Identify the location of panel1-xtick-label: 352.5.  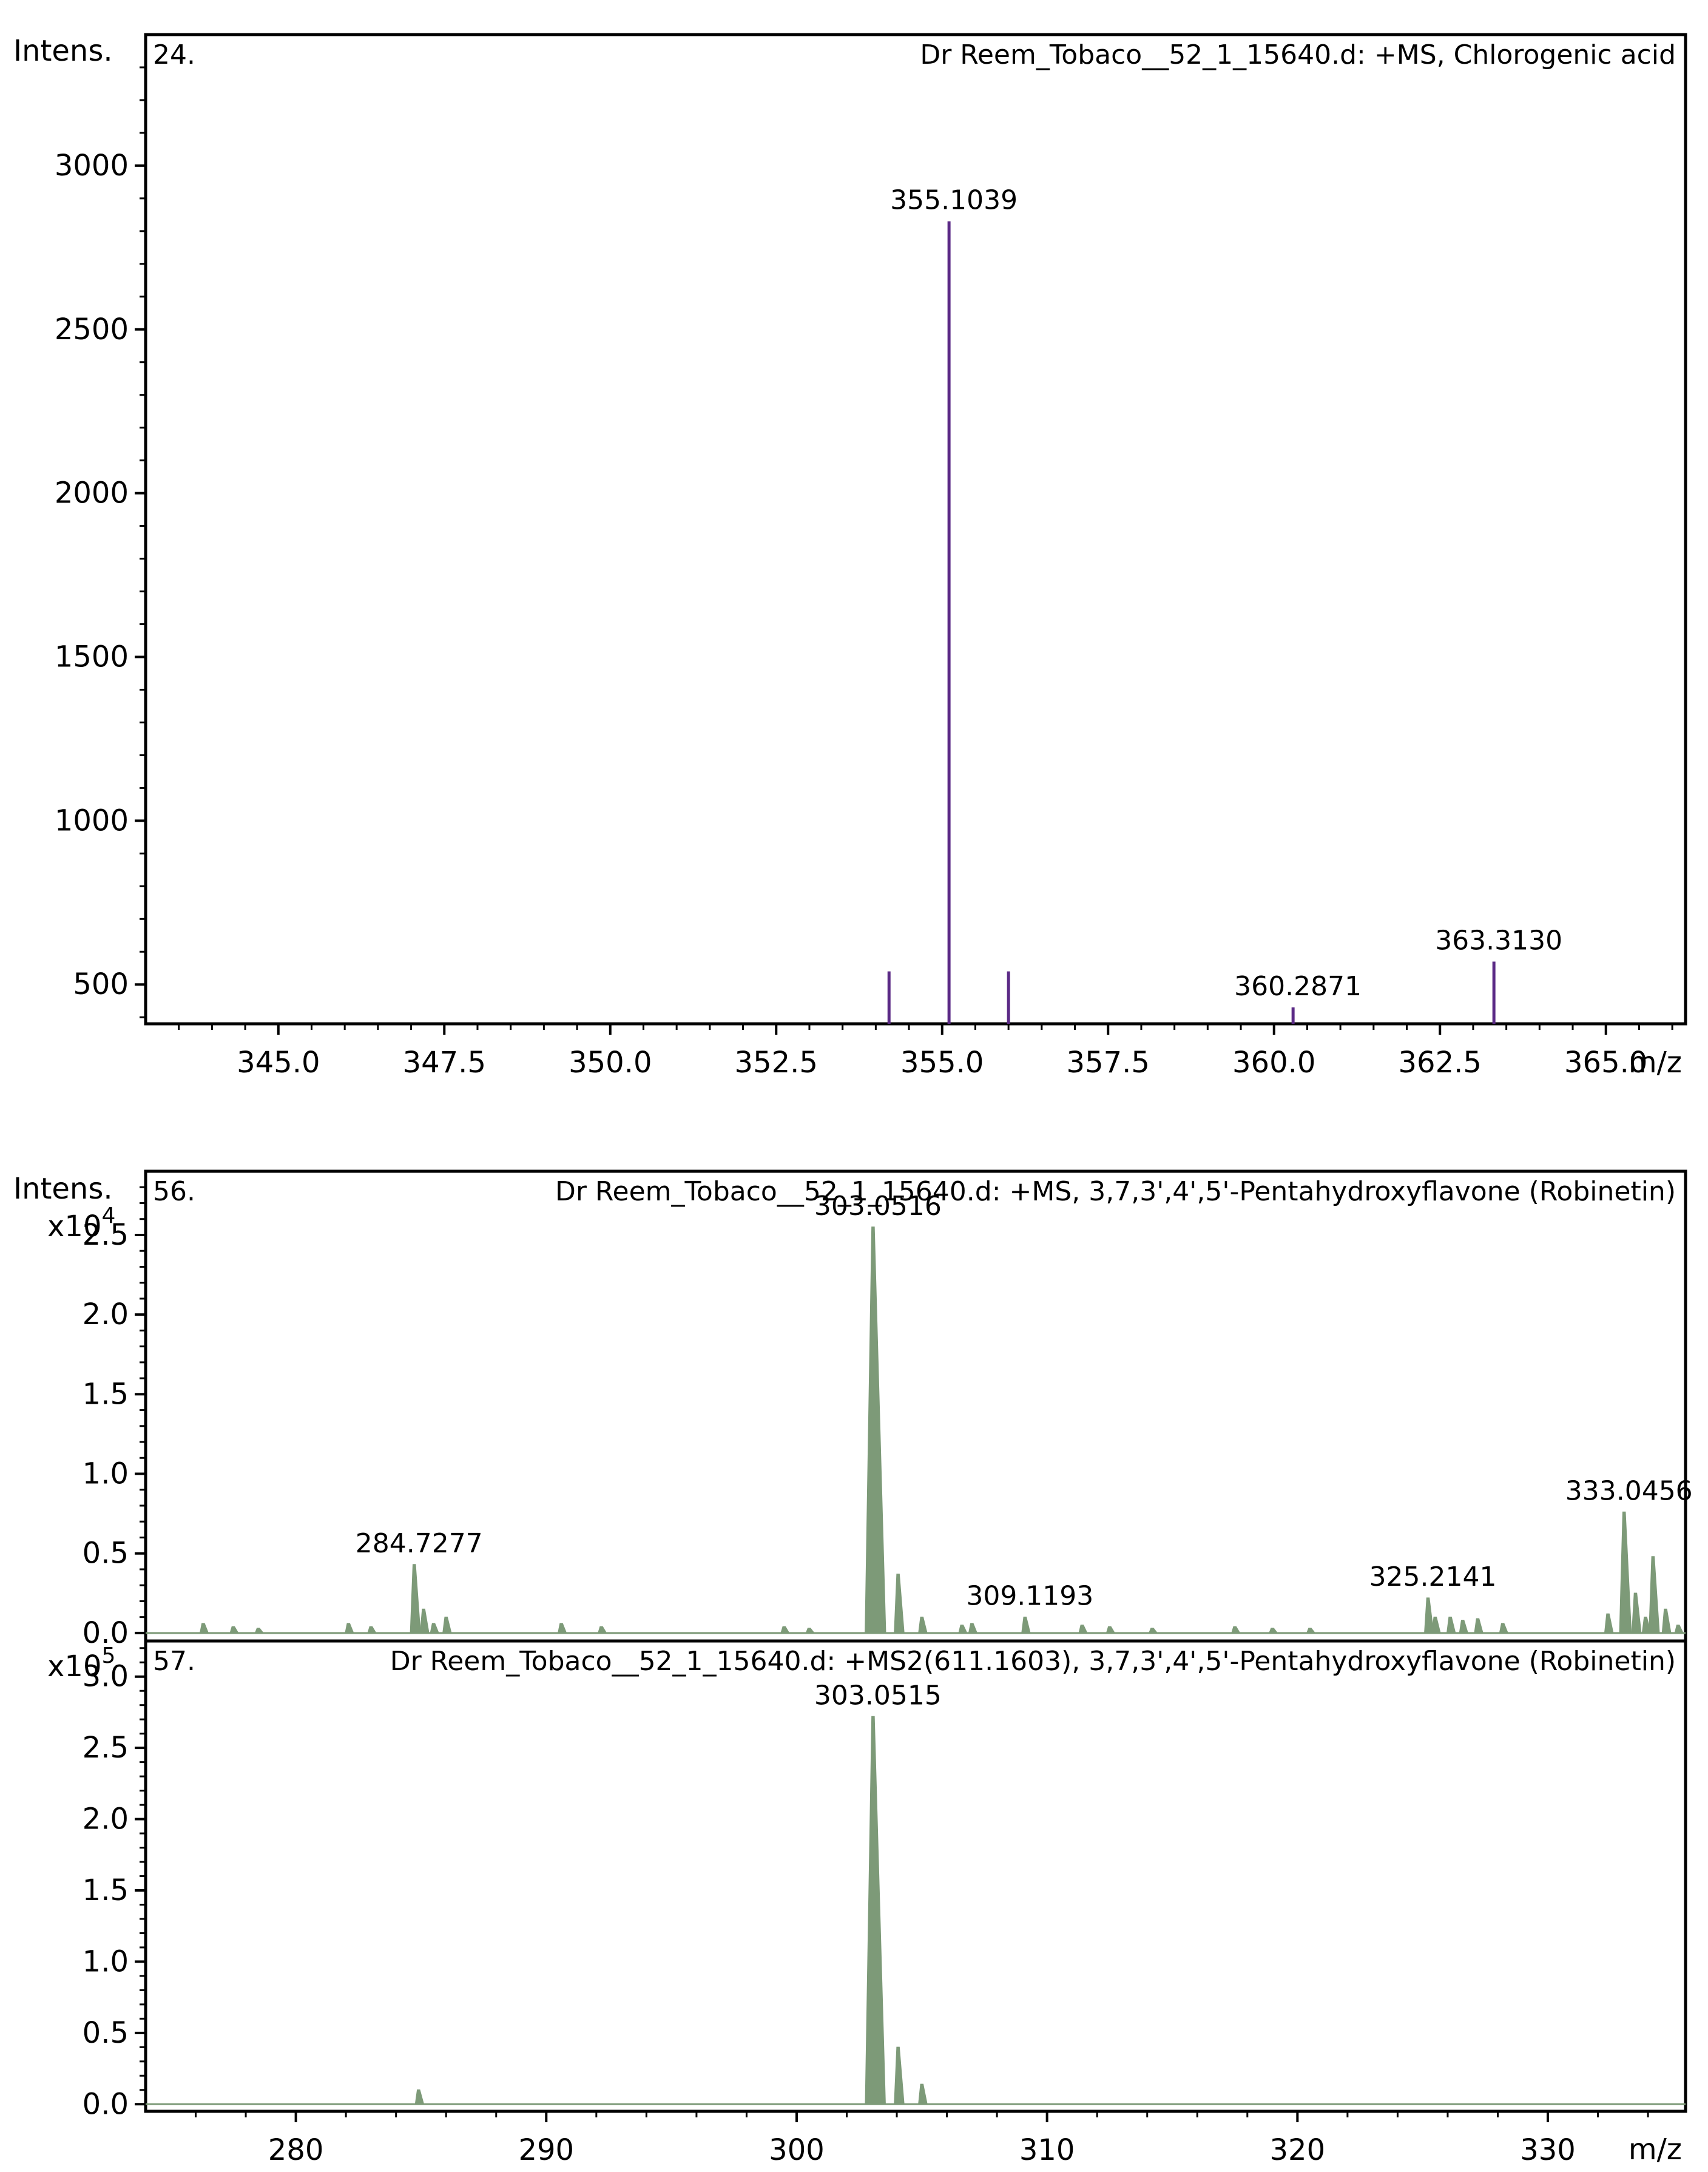
(776, 1063).